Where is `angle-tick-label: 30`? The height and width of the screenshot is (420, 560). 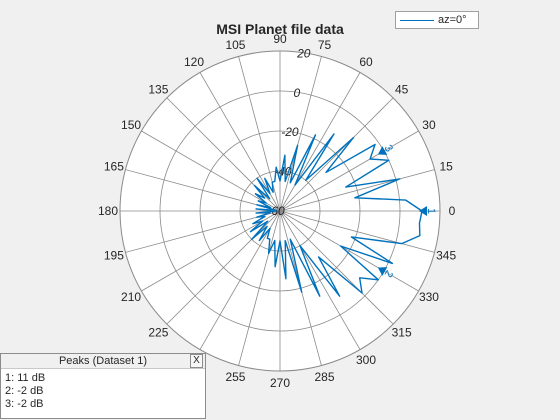 angle-tick-label: 30 is located at coordinates (429, 125).